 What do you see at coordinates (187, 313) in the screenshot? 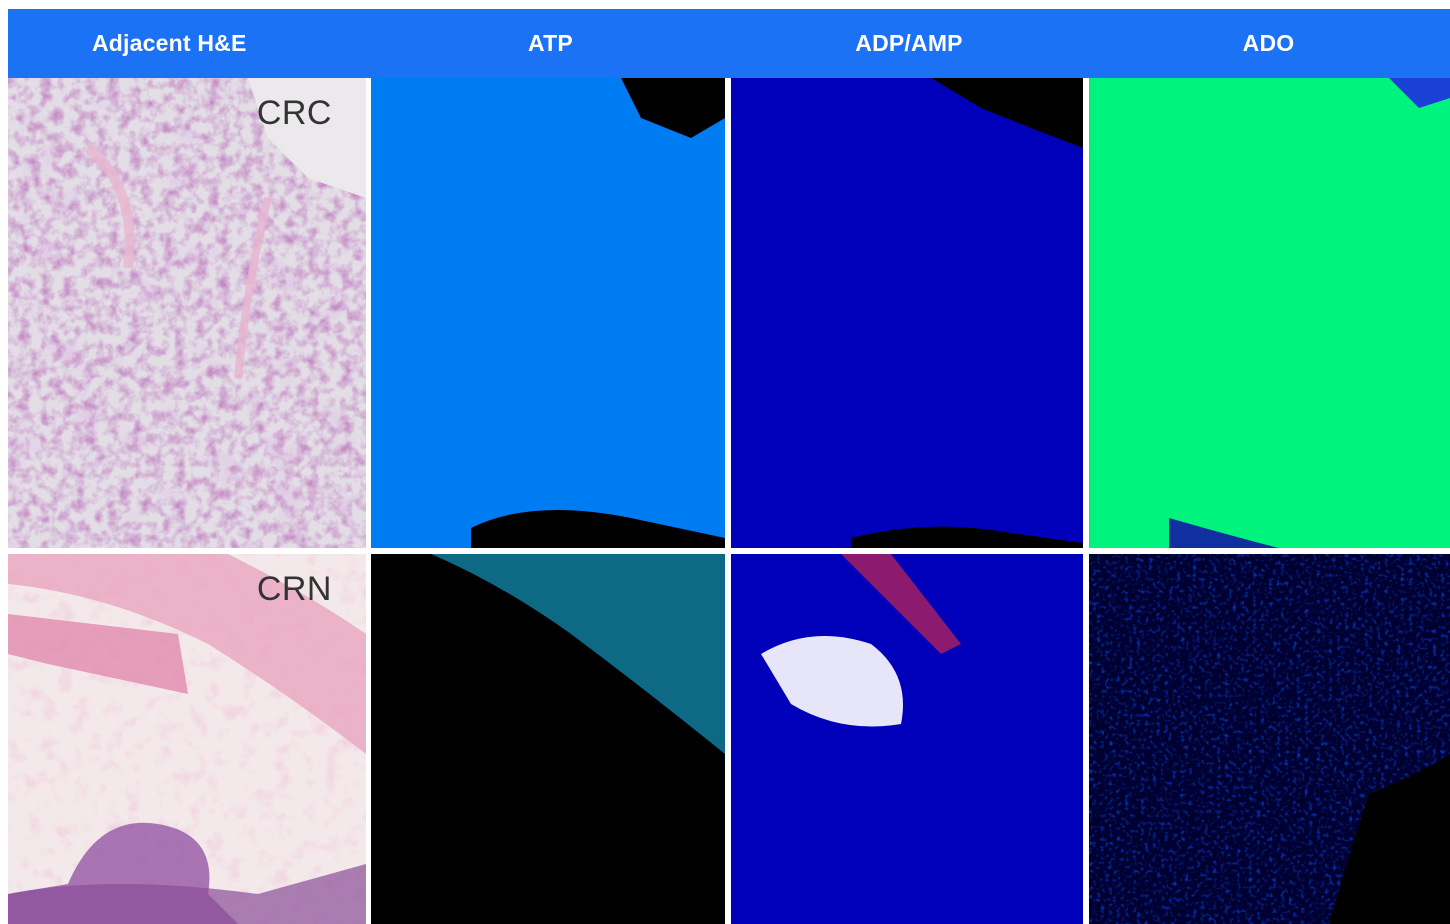
I see `he-image-crc: CRC` at bounding box center [187, 313].